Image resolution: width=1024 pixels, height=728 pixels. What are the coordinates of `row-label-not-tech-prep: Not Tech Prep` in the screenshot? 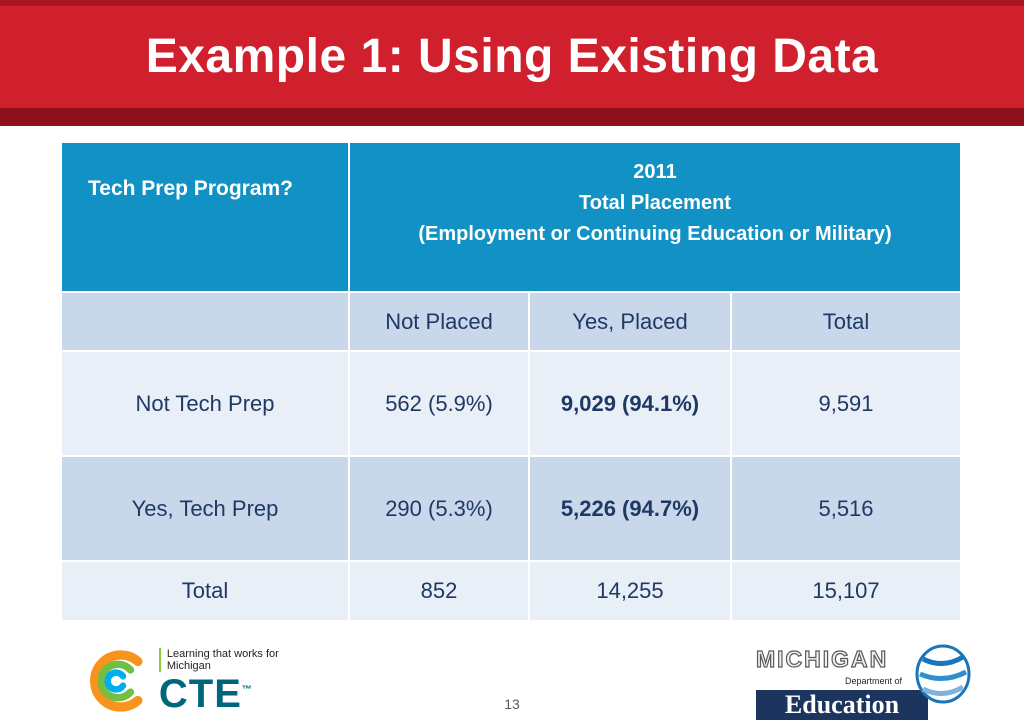 It's located at (205, 403).